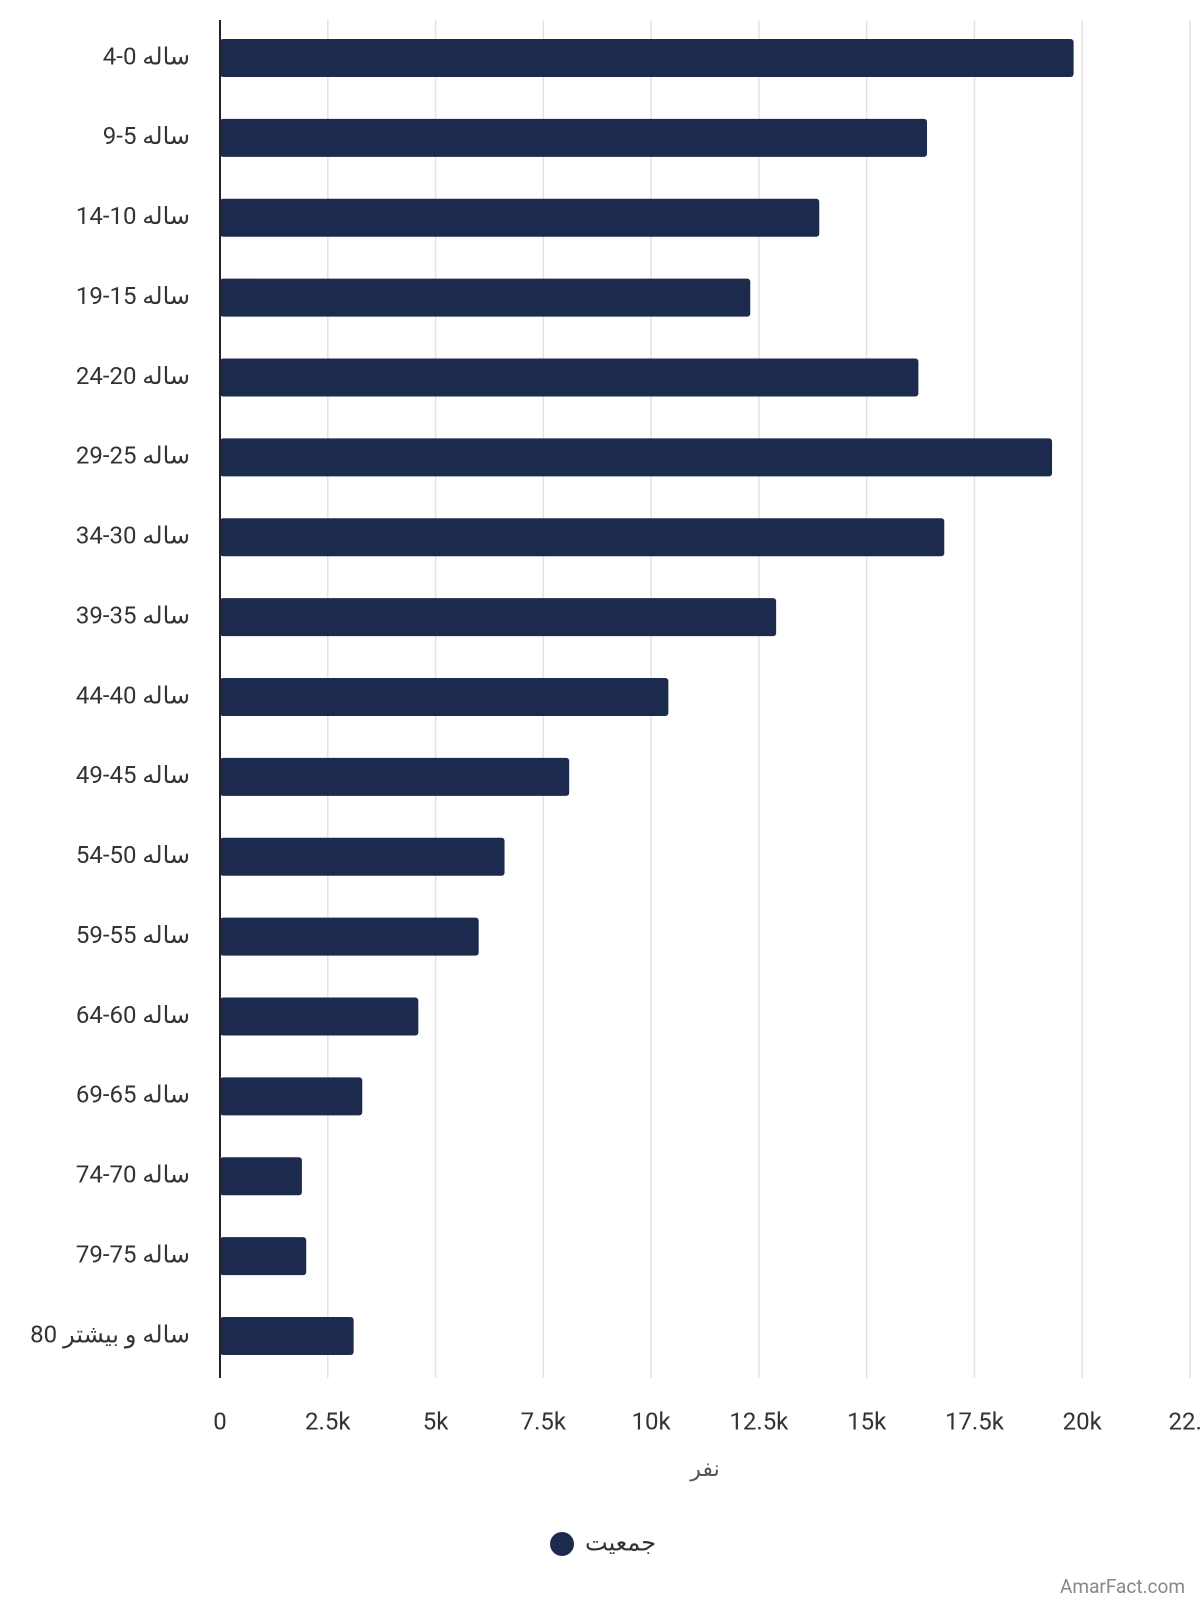 The image size is (1200, 1600). I want to click on y-tick-label: ساله 30-34, so click(133, 536).